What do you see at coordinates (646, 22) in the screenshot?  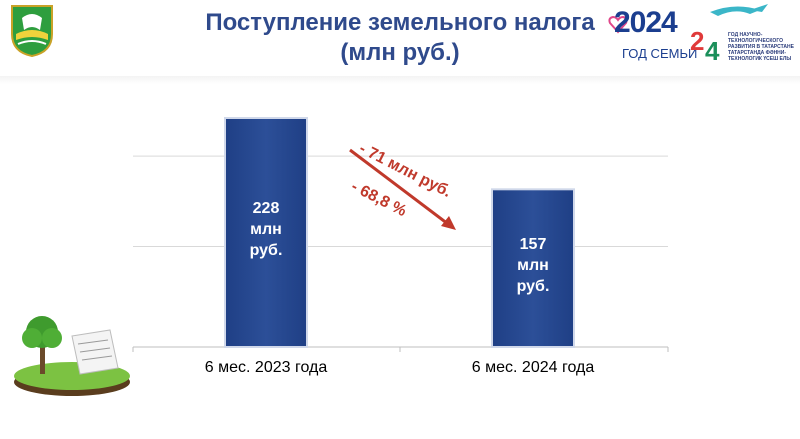 I see `year-logo-number: 2024` at bounding box center [646, 22].